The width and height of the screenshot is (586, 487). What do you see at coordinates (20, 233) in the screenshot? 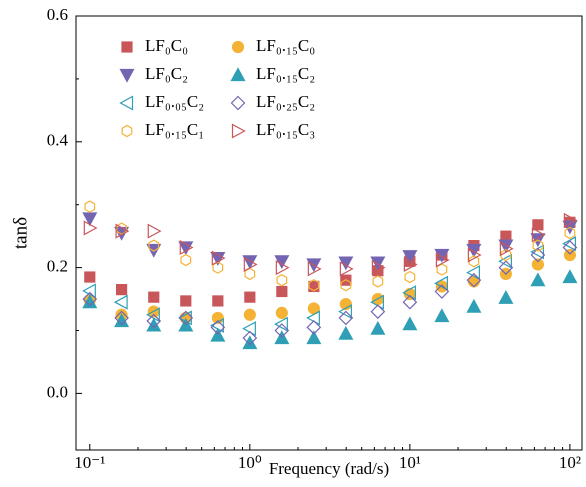
I see `y-axis-label: tanδ` at bounding box center [20, 233].